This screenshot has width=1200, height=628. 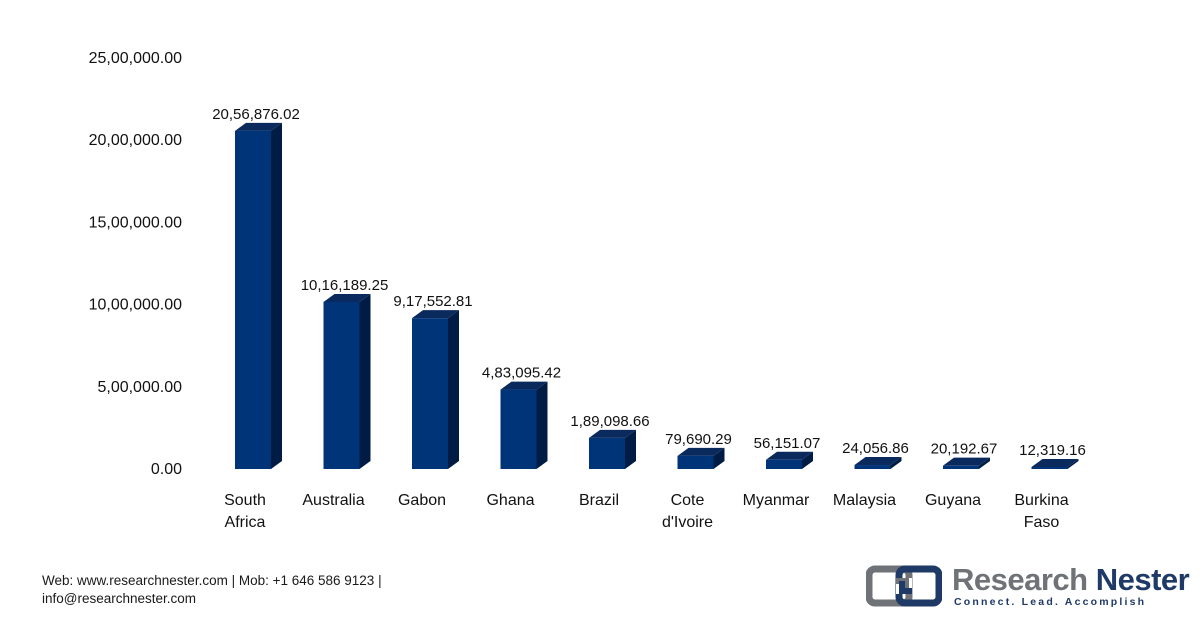 What do you see at coordinates (953, 500) in the screenshot?
I see `x-tick-label: Guyana` at bounding box center [953, 500].